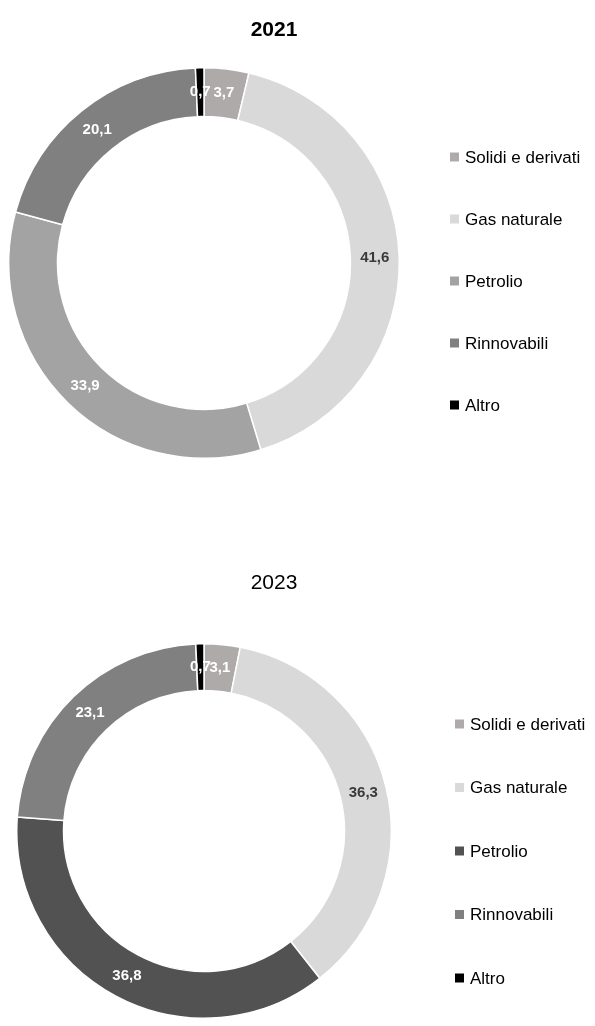  I want to click on data-label: 36,8, so click(127, 974).